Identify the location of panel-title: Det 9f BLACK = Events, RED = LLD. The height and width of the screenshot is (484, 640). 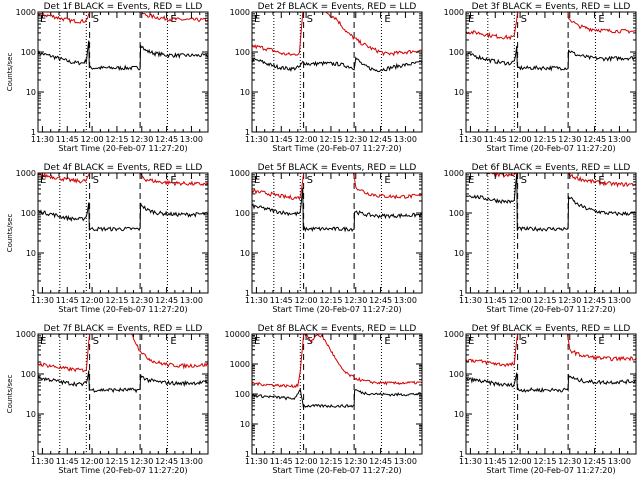
(551, 329).